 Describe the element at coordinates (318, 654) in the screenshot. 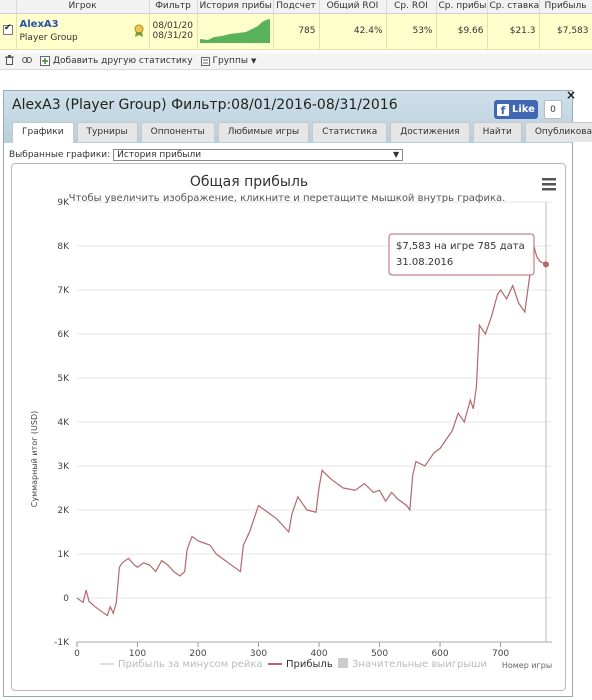

I see `x-tick-label: 400` at that location.